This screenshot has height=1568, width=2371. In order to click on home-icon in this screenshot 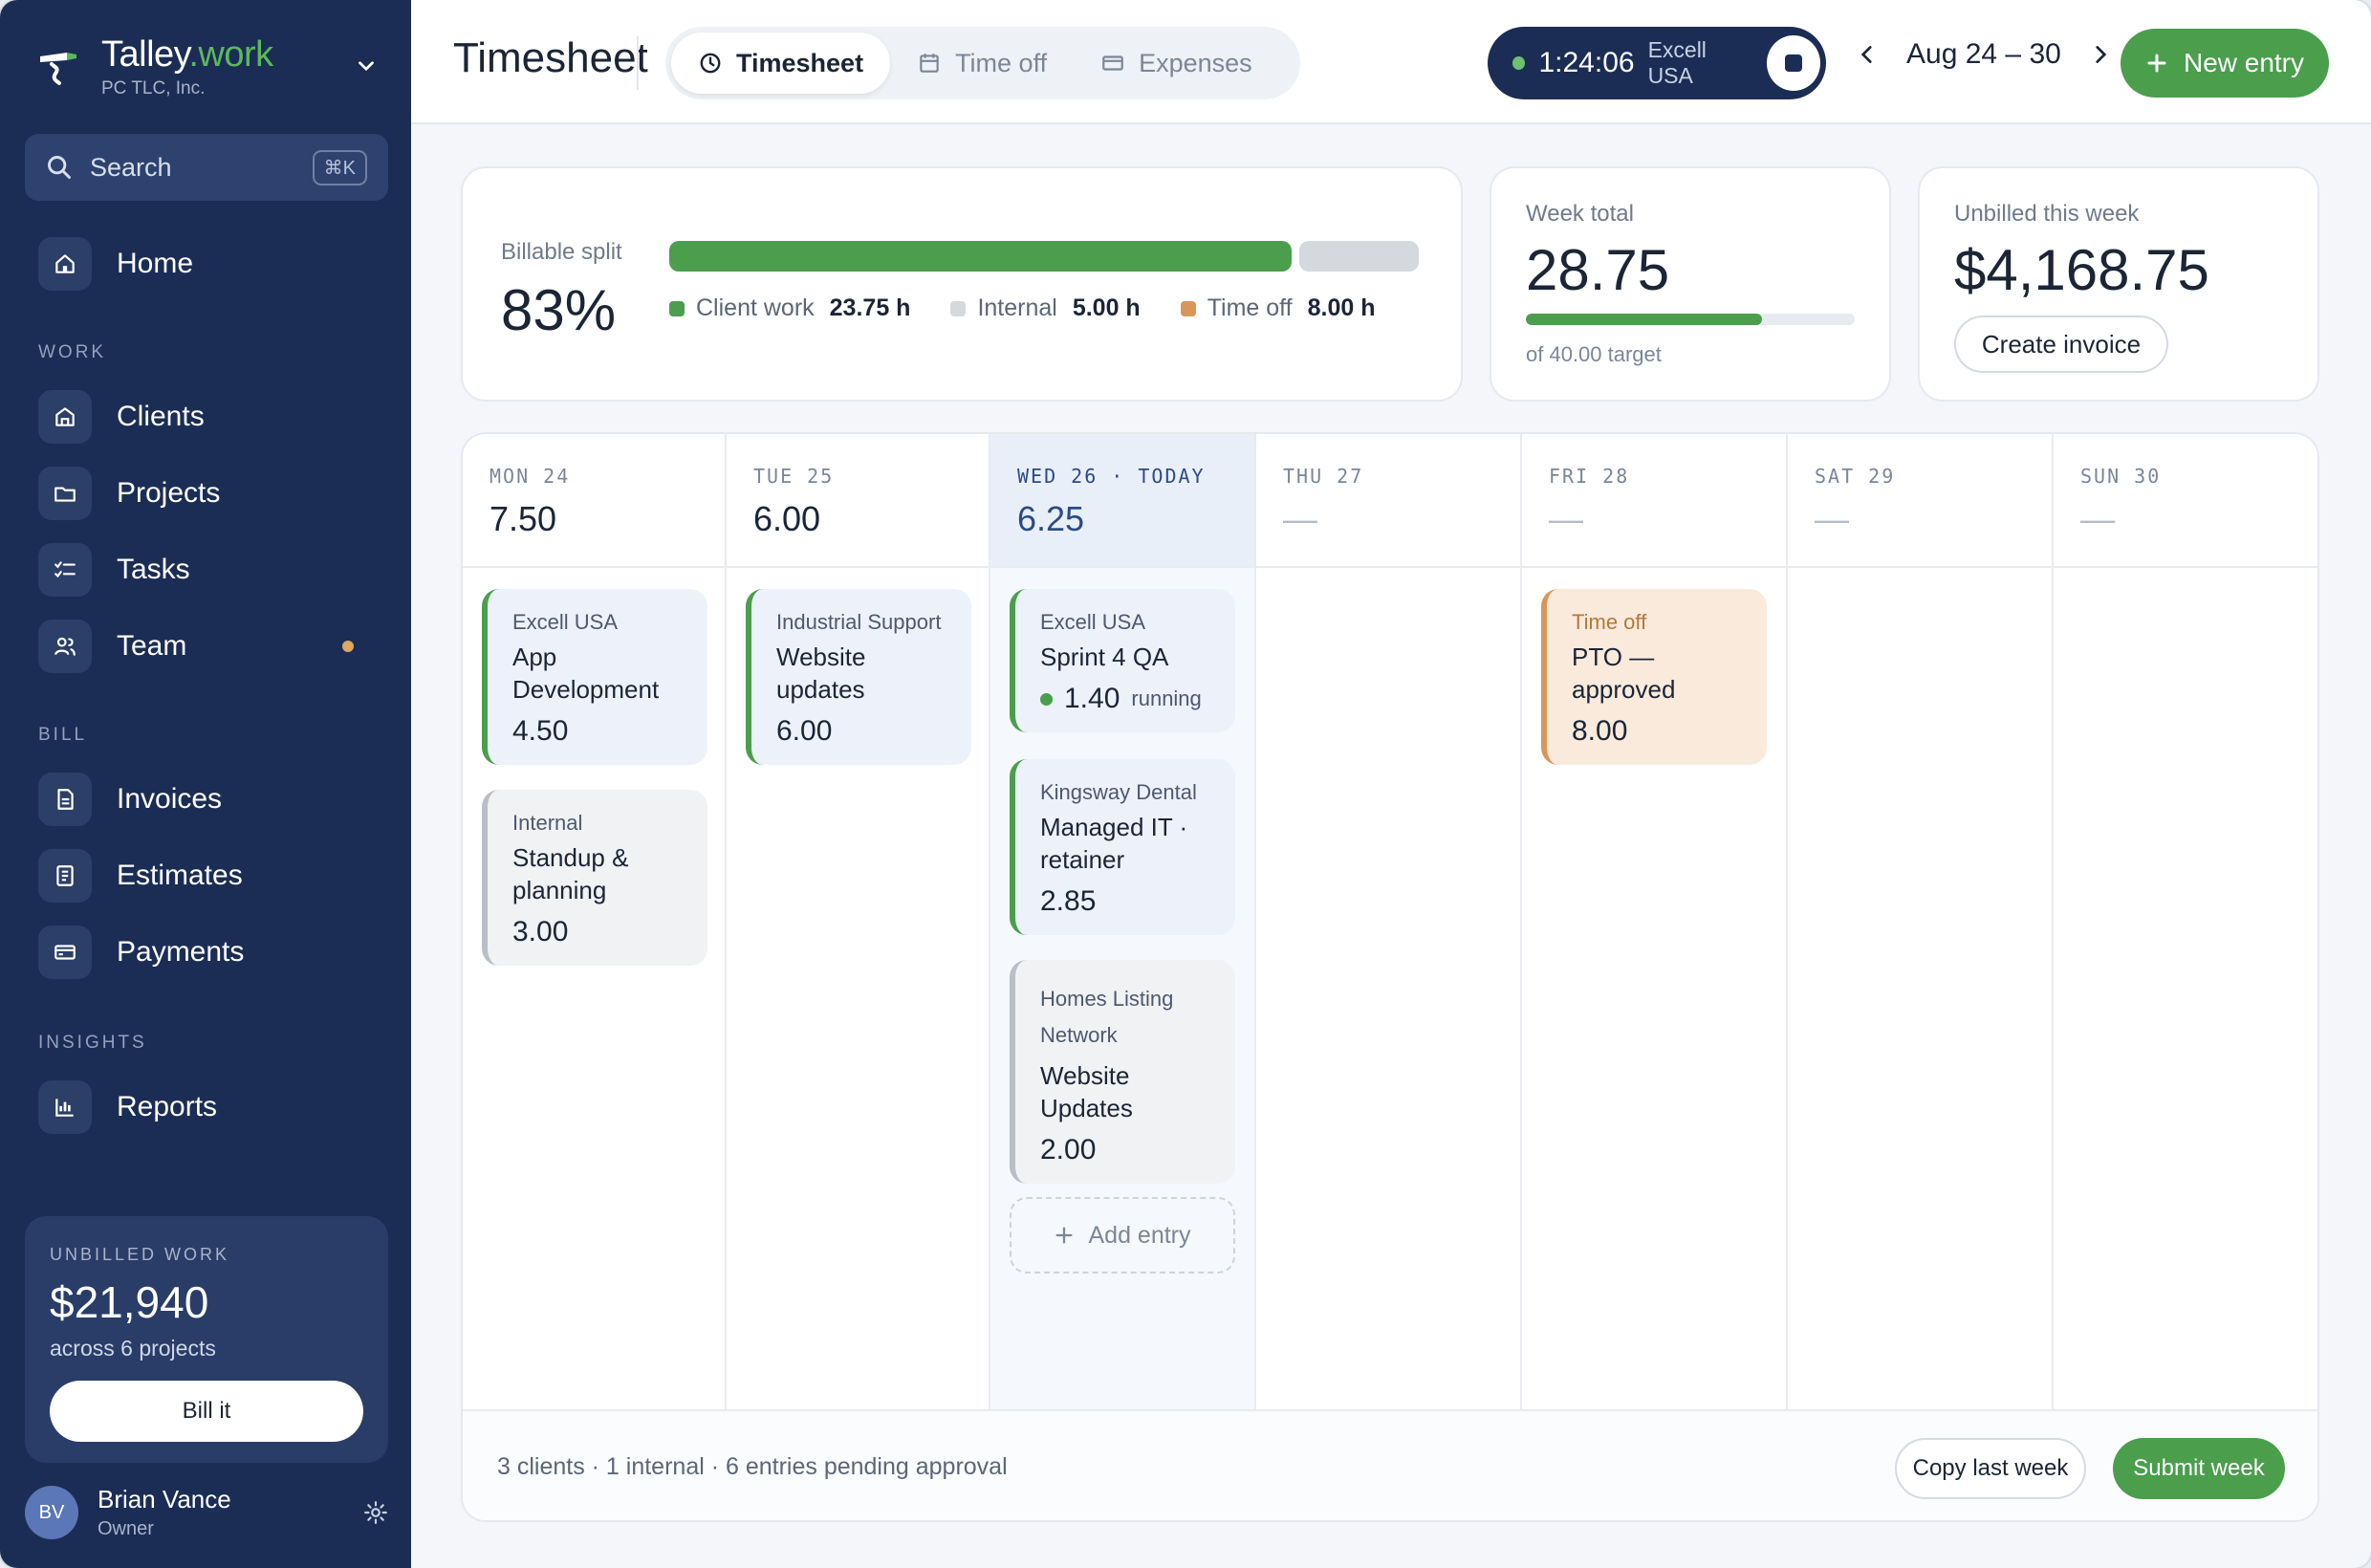, I will do `click(65, 264)`.